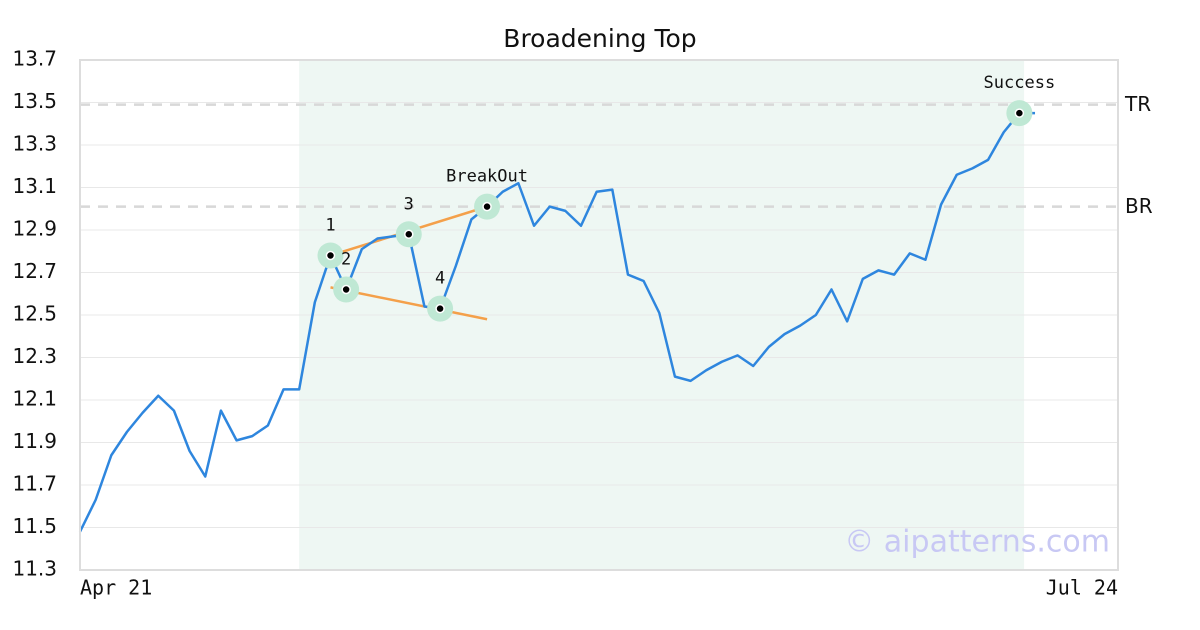  What do you see at coordinates (1082, 588) in the screenshot?
I see `x-axis-label: Jul 24` at bounding box center [1082, 588].